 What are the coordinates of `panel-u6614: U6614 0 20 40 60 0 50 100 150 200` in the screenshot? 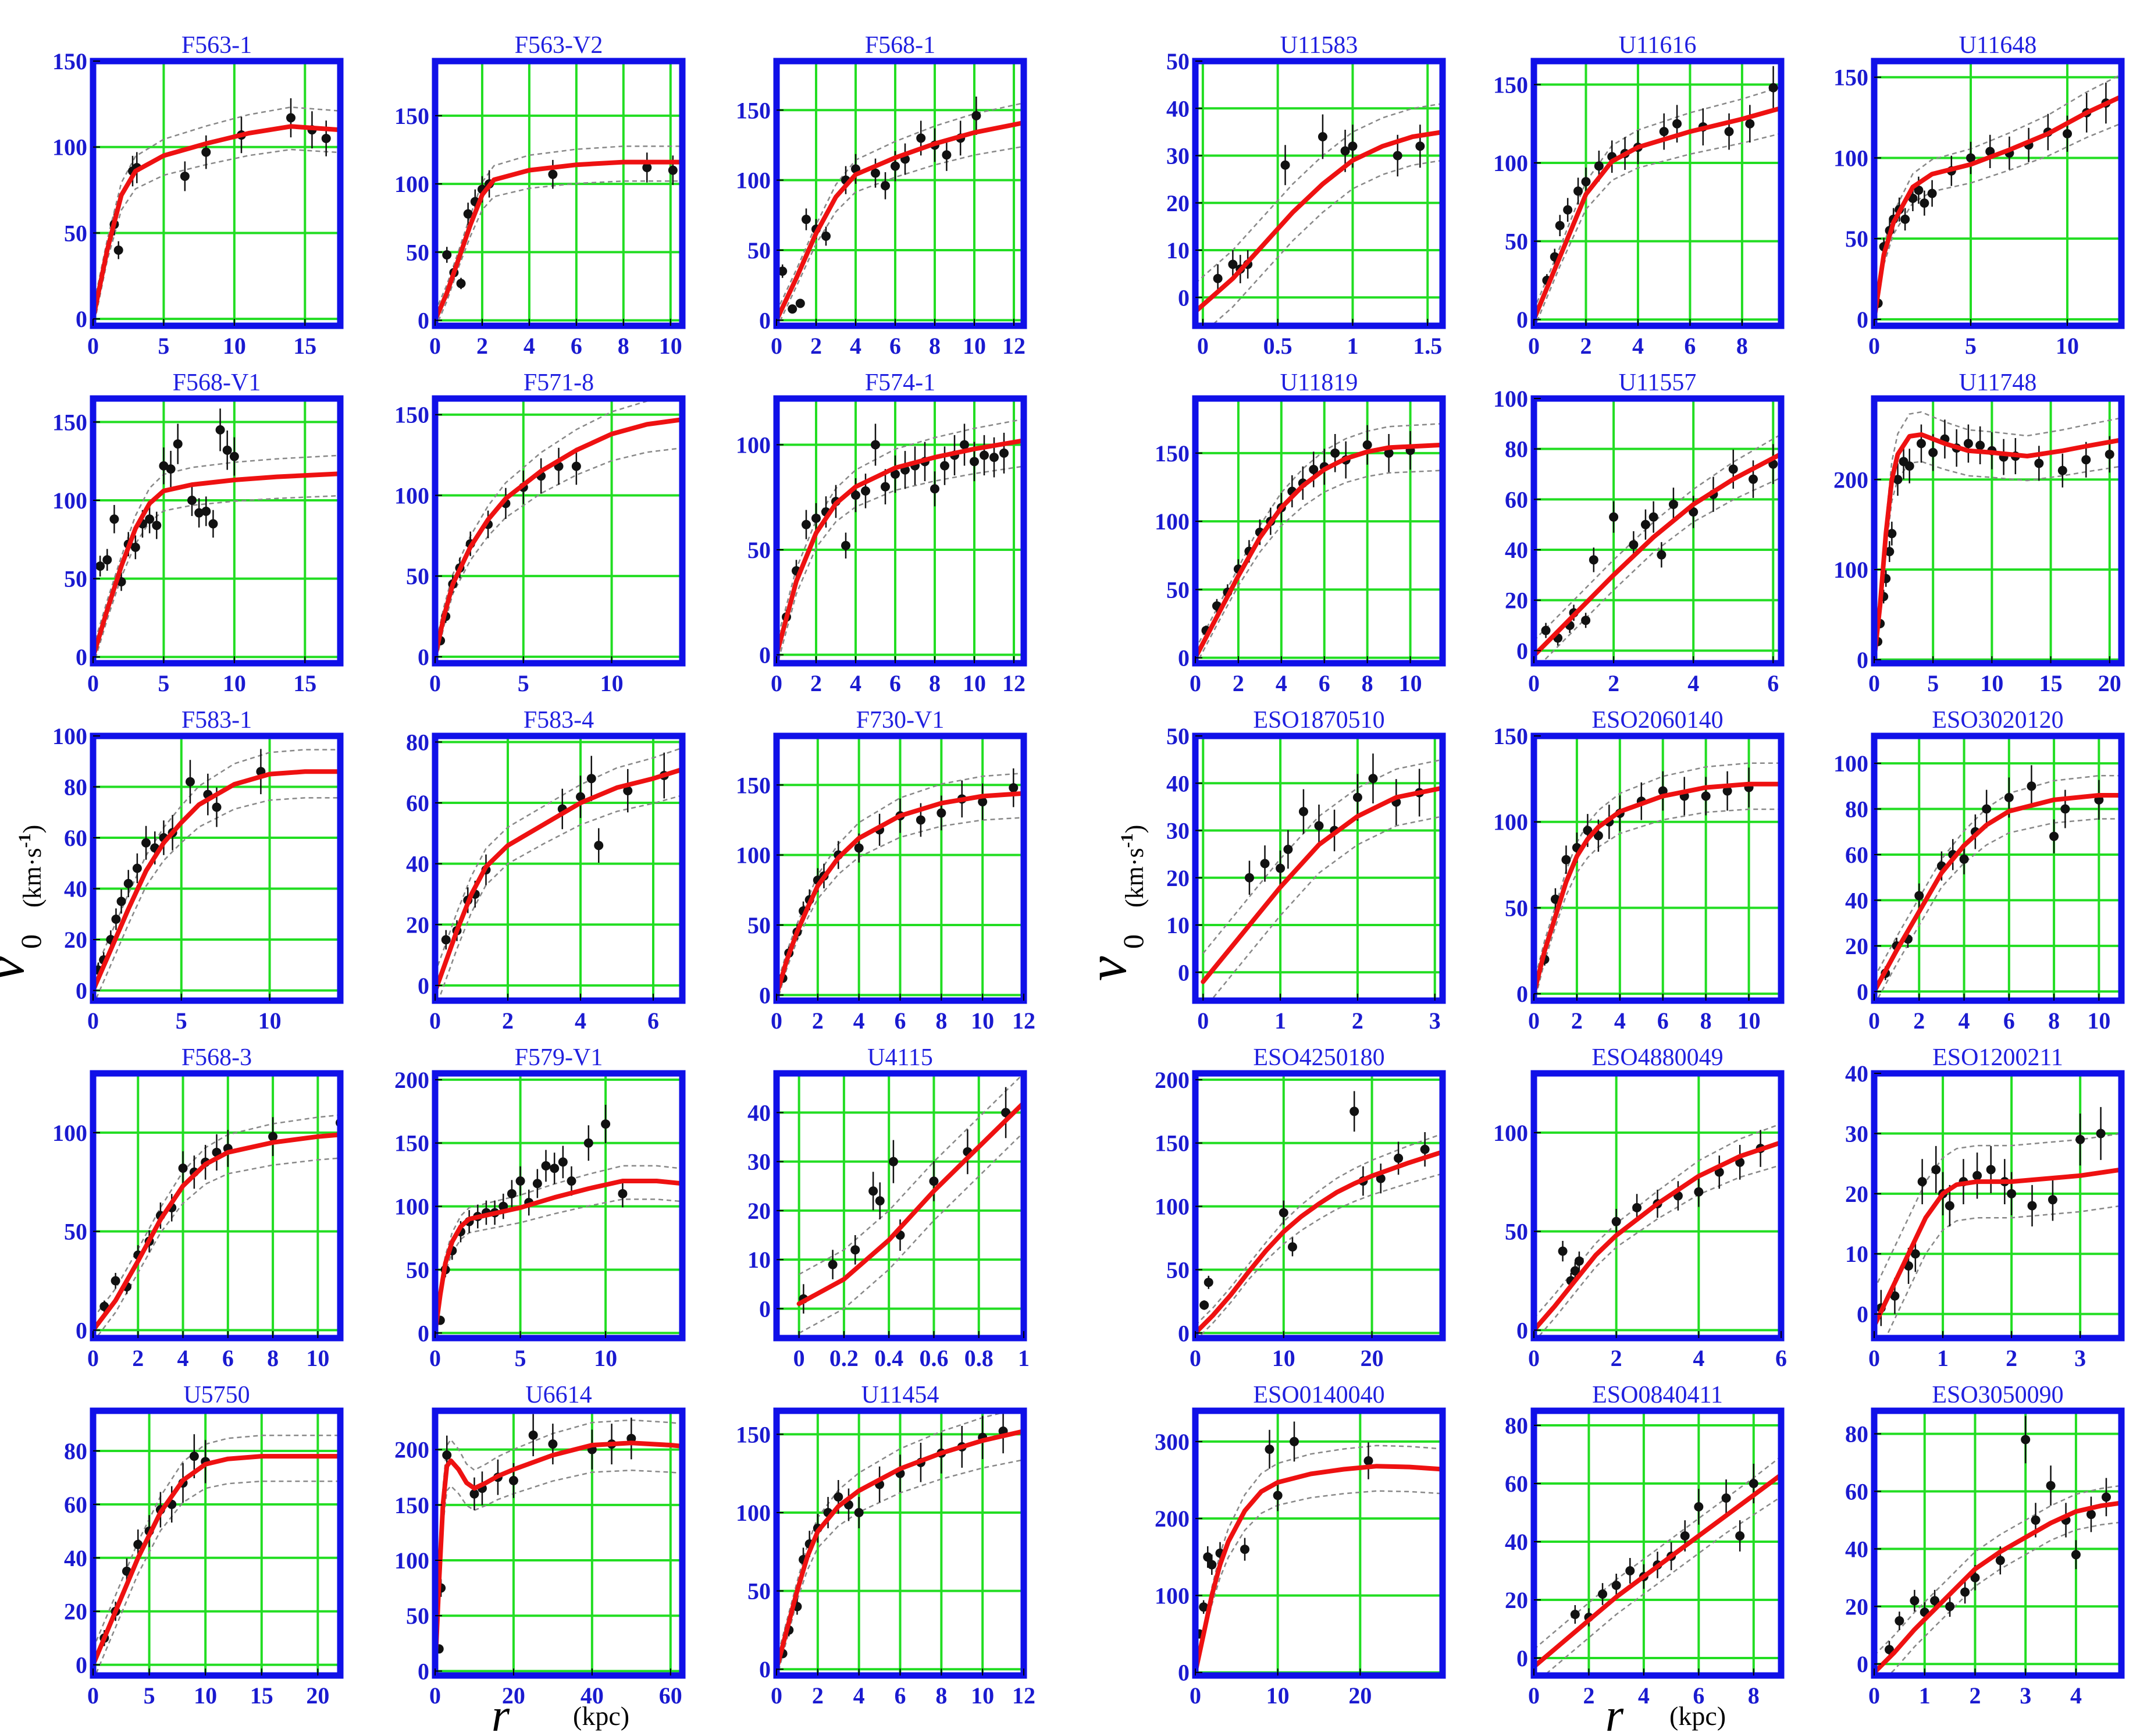 It's located at (540, 1546).